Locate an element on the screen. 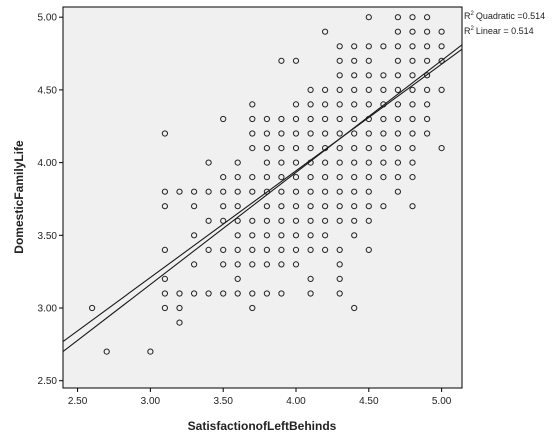  y-tick-label: 3.50 is located at coordinates (48, 236).